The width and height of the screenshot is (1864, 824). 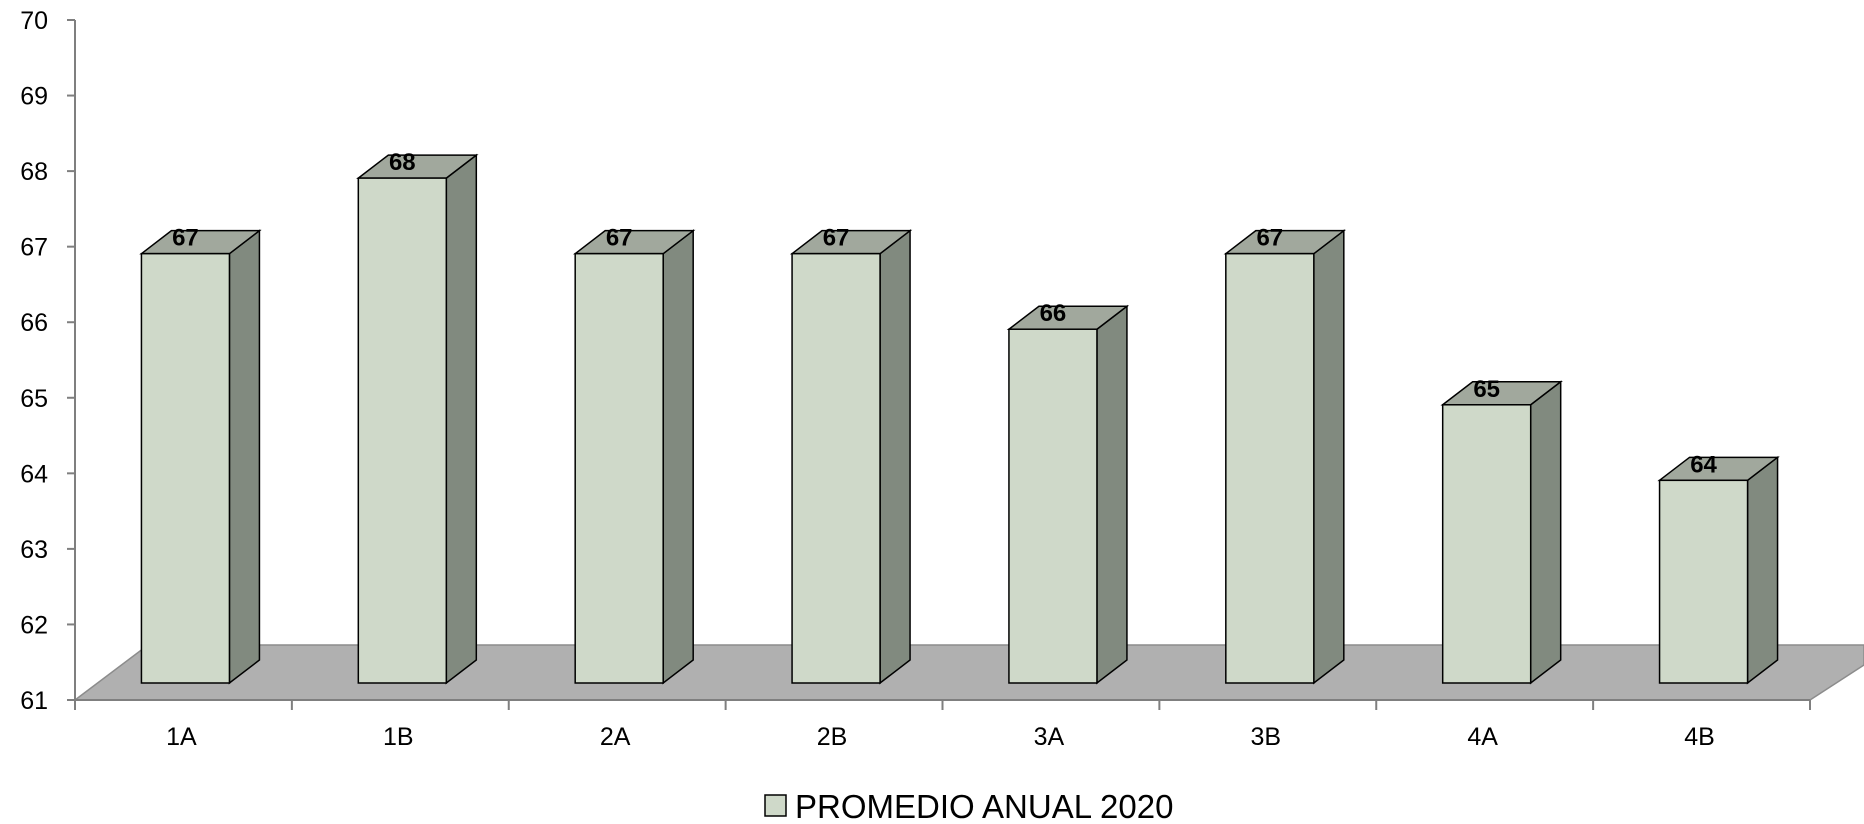 I want to click on y-tick-label: 61, so click(x=34, y=701).